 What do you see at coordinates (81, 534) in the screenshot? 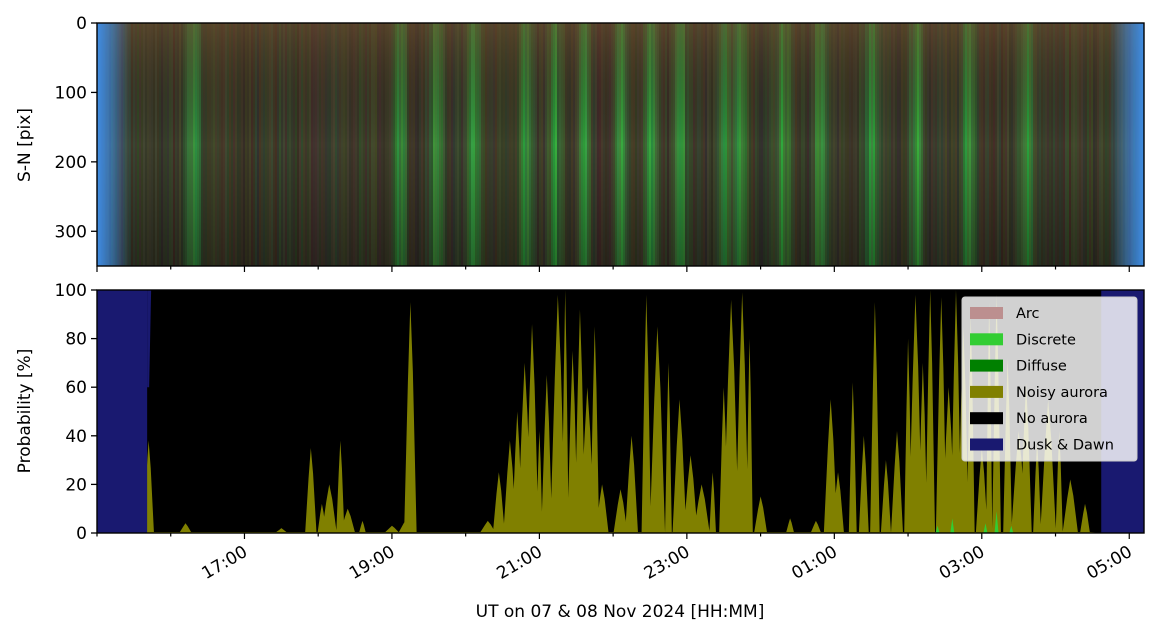
I see `probability-y-tick-label: 0` at bounding box center [81, 534].